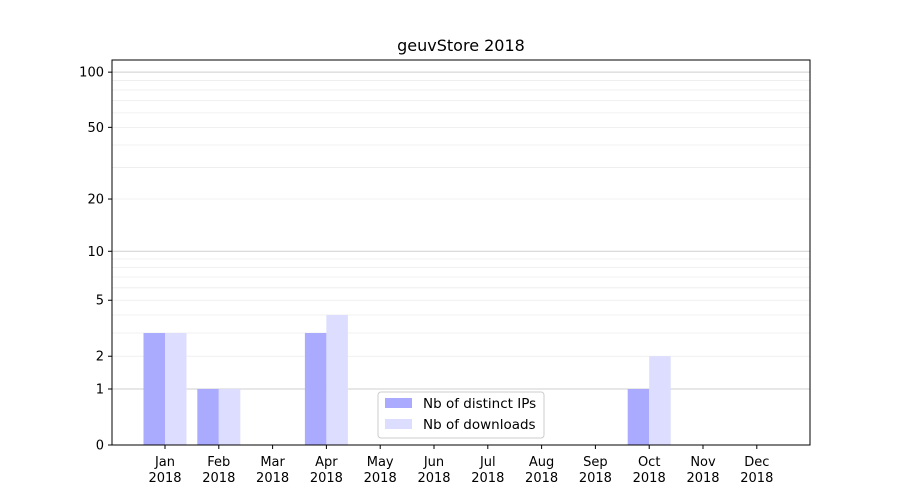  I want to click on x-tick-label-month: Feb, so click(218, 462).